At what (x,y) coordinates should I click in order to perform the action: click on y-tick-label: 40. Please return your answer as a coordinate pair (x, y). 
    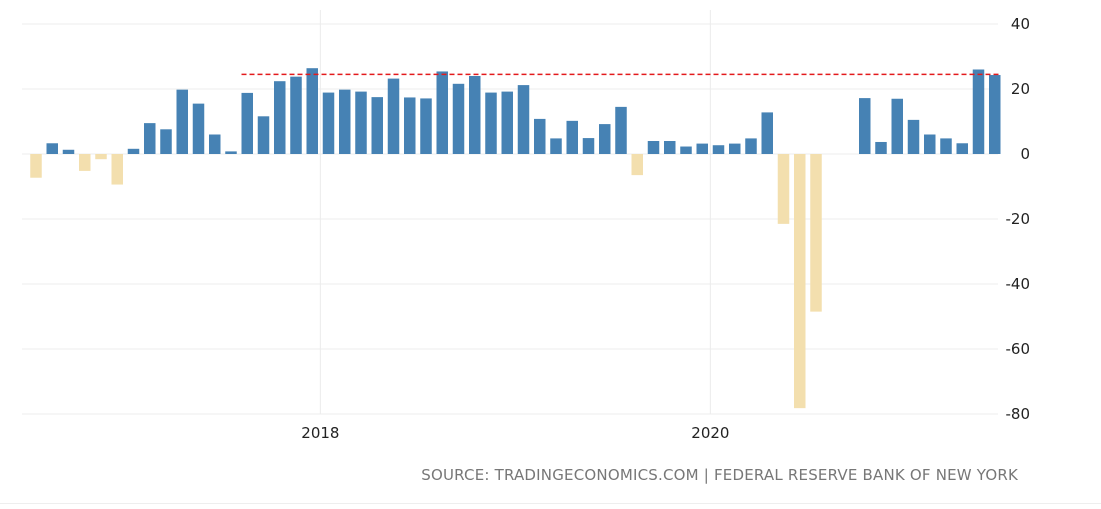
    Looking at the image, I should click on (1020, 24).